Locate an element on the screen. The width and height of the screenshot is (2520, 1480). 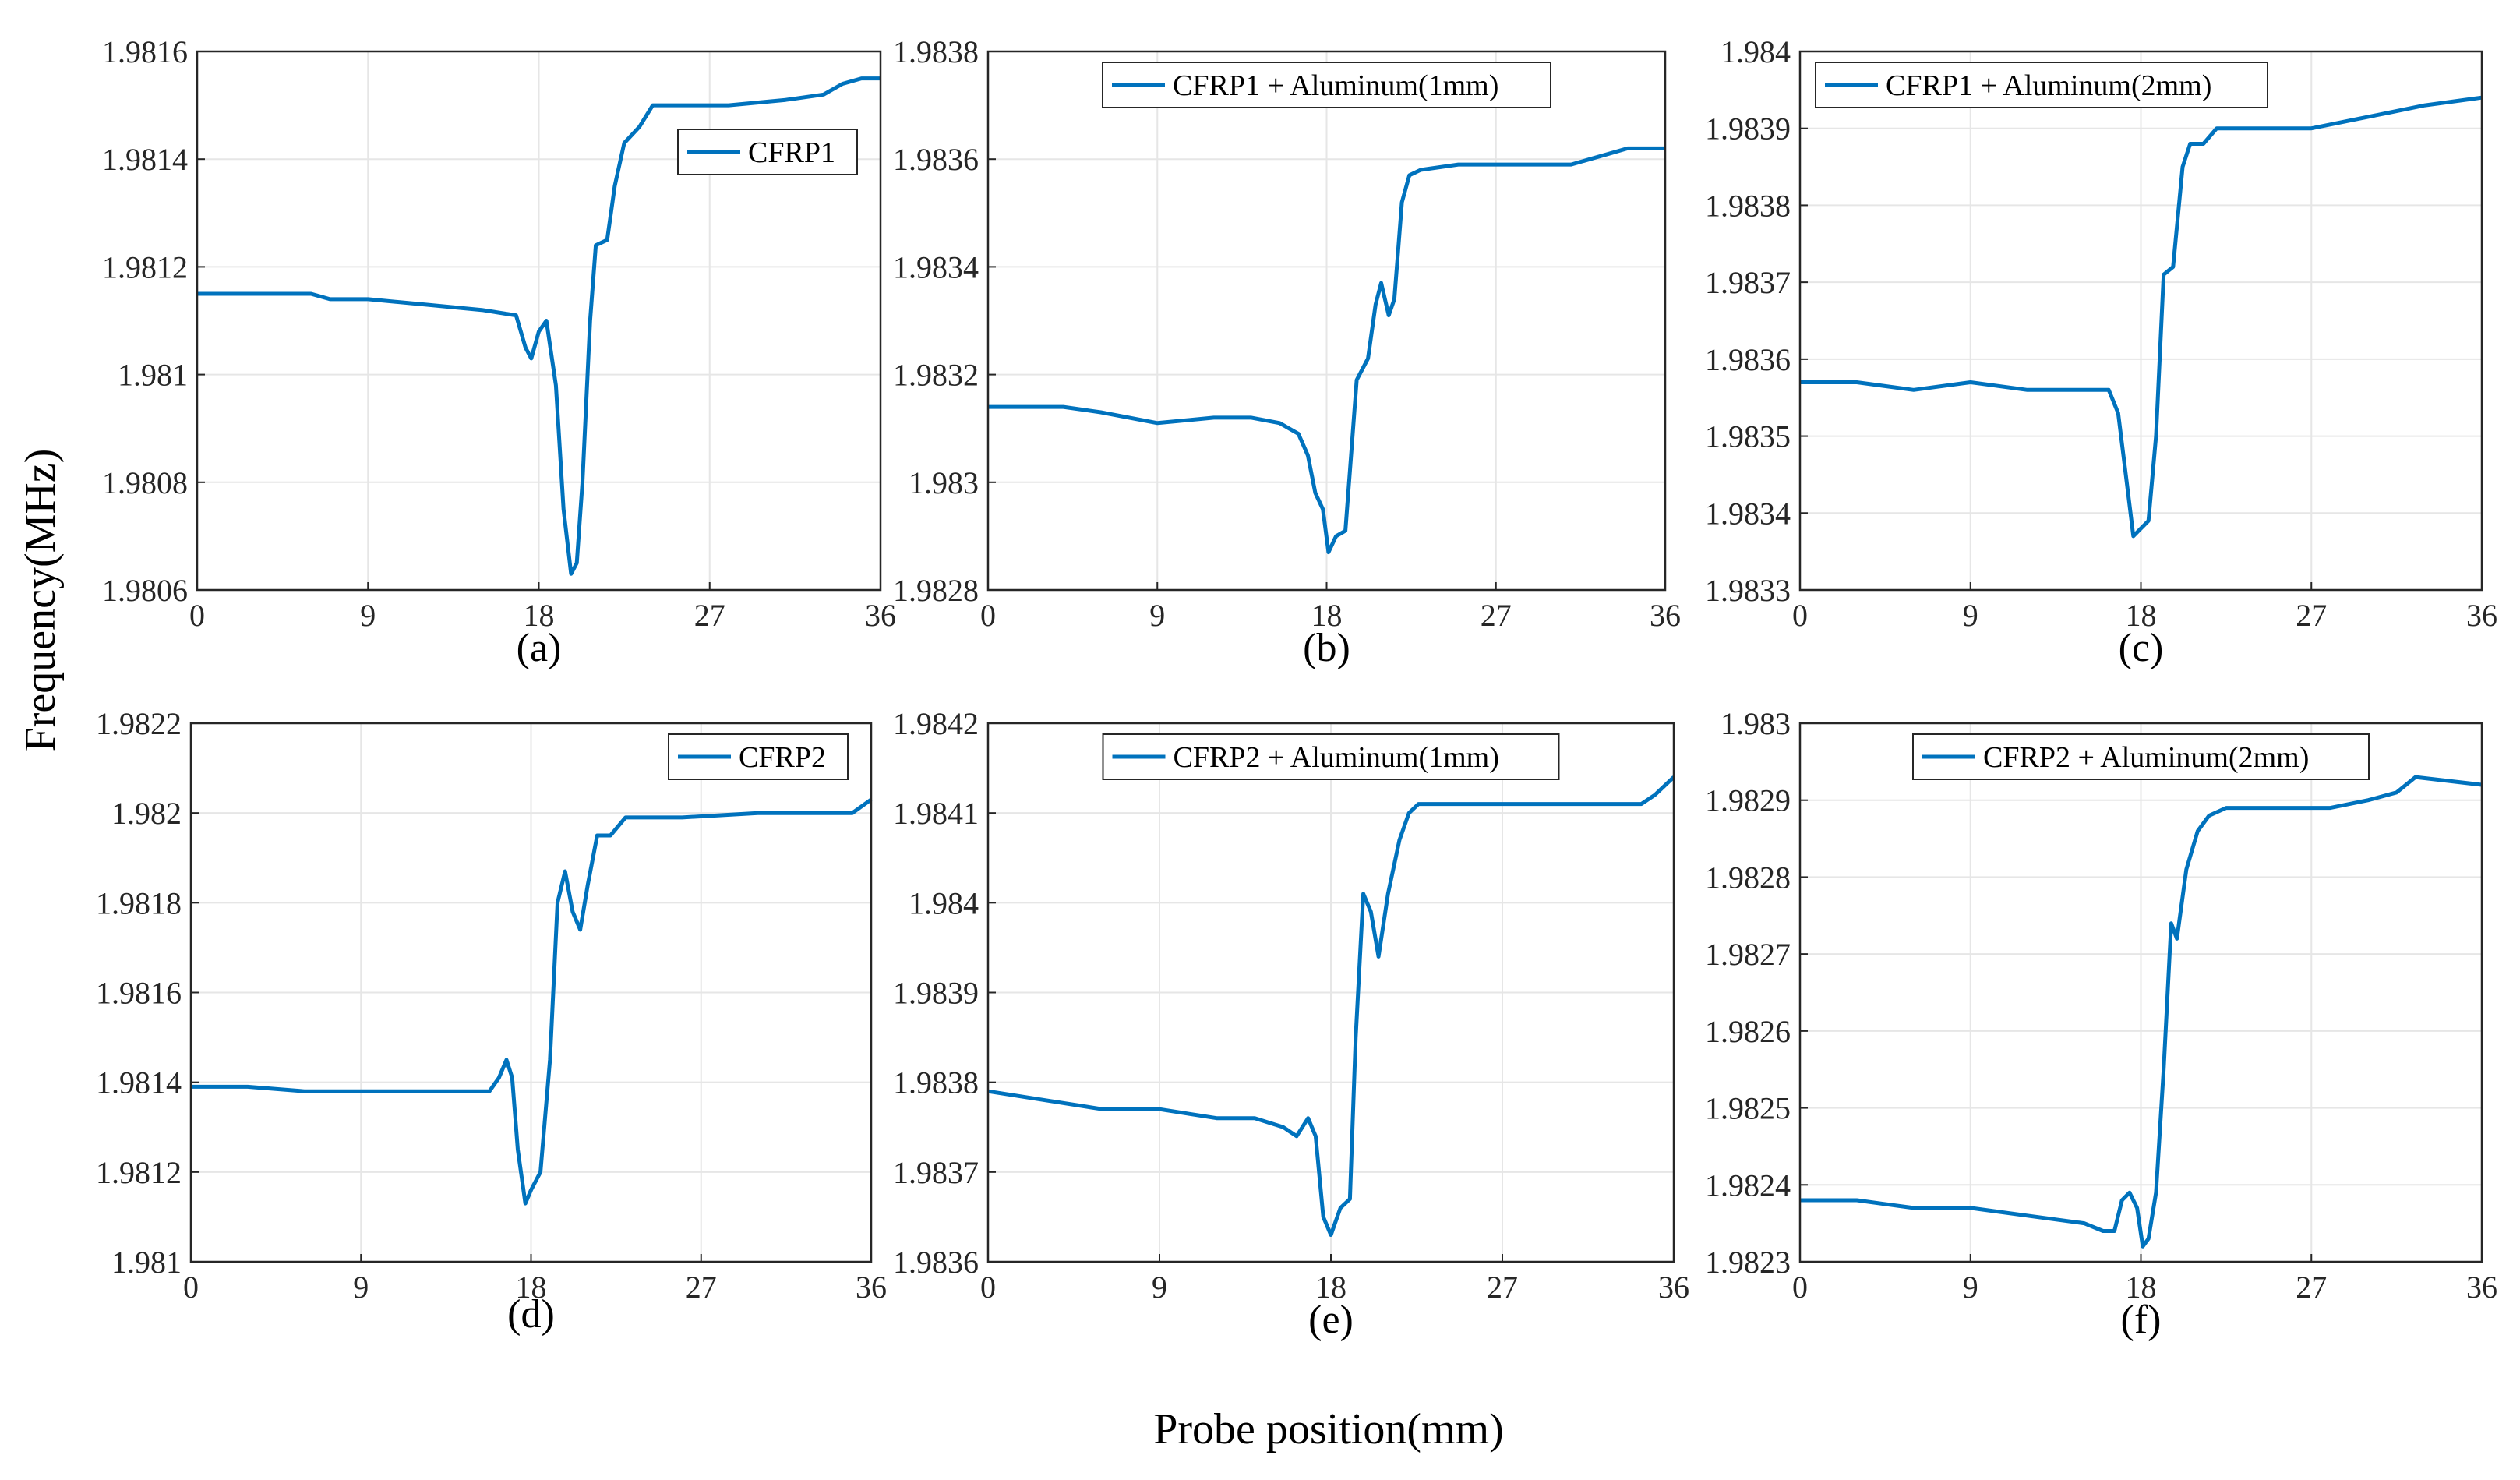
panel-label: (f) is located at coordinates (2142, 1320).